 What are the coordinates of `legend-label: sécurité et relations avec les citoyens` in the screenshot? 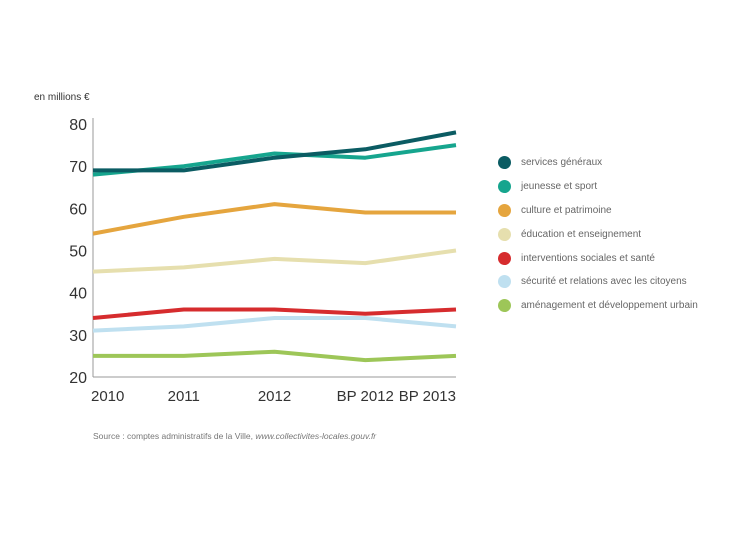 It's located at (604, 282).